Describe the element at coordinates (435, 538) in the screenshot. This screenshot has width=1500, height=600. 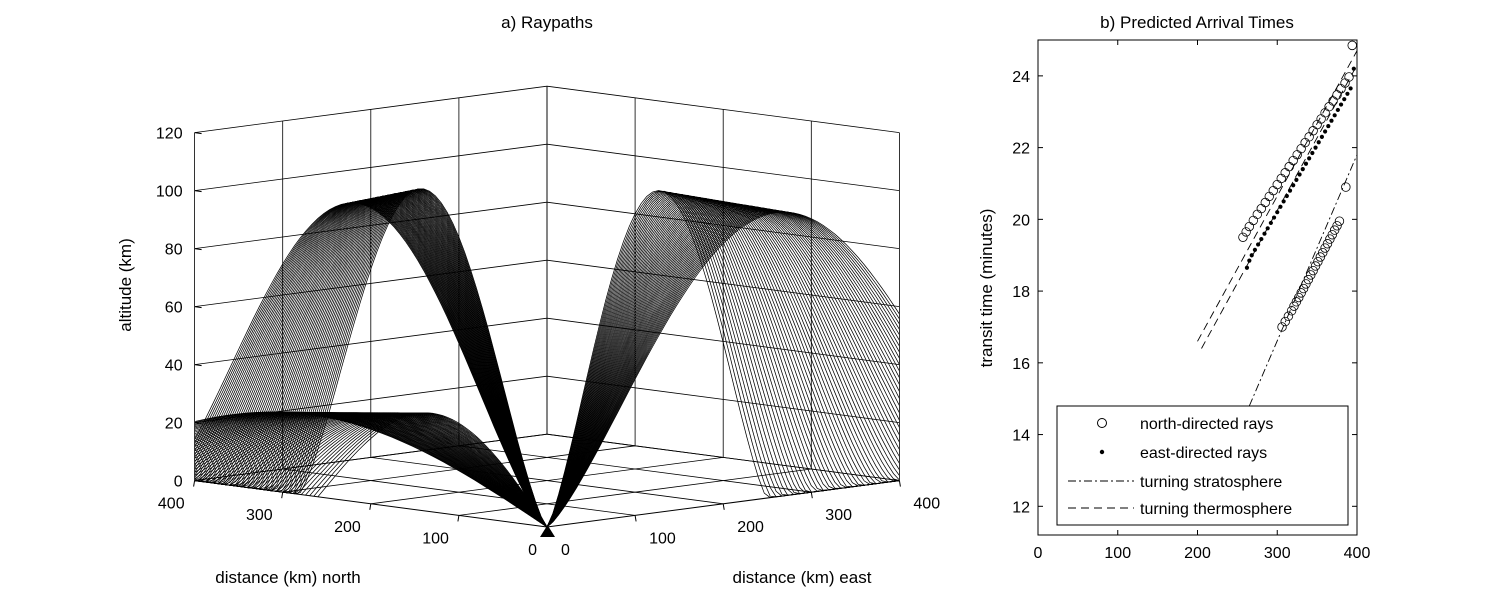
I see `north-tick-label: 100` at that location.